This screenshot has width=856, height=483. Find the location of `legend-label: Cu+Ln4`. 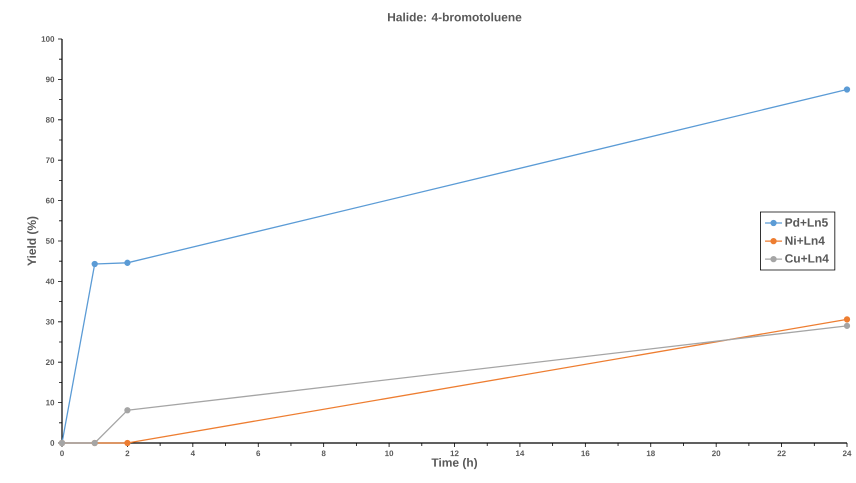

legend-label: Cu+Ln4 is located at coordinates (807, 258).